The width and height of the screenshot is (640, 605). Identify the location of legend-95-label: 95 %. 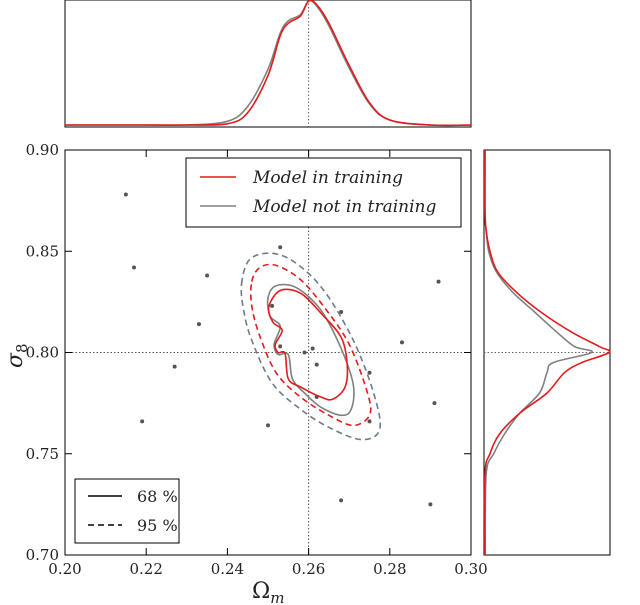
(157, 525).